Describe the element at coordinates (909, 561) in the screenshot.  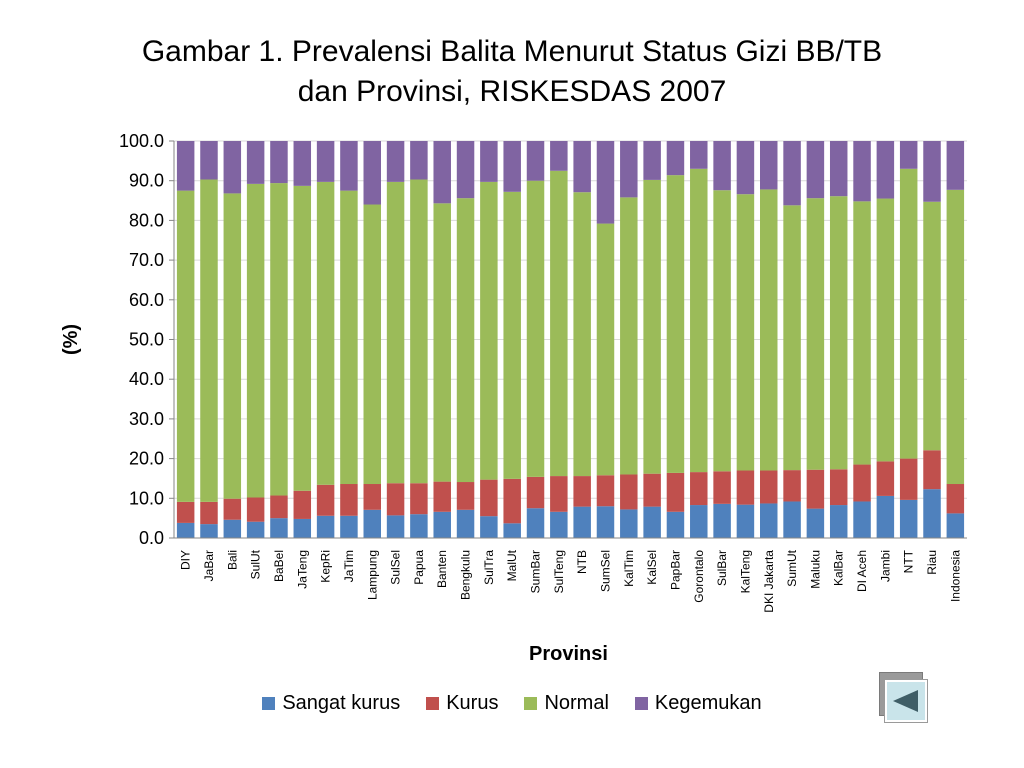
I see `x-tick-label: NTT` at that location.